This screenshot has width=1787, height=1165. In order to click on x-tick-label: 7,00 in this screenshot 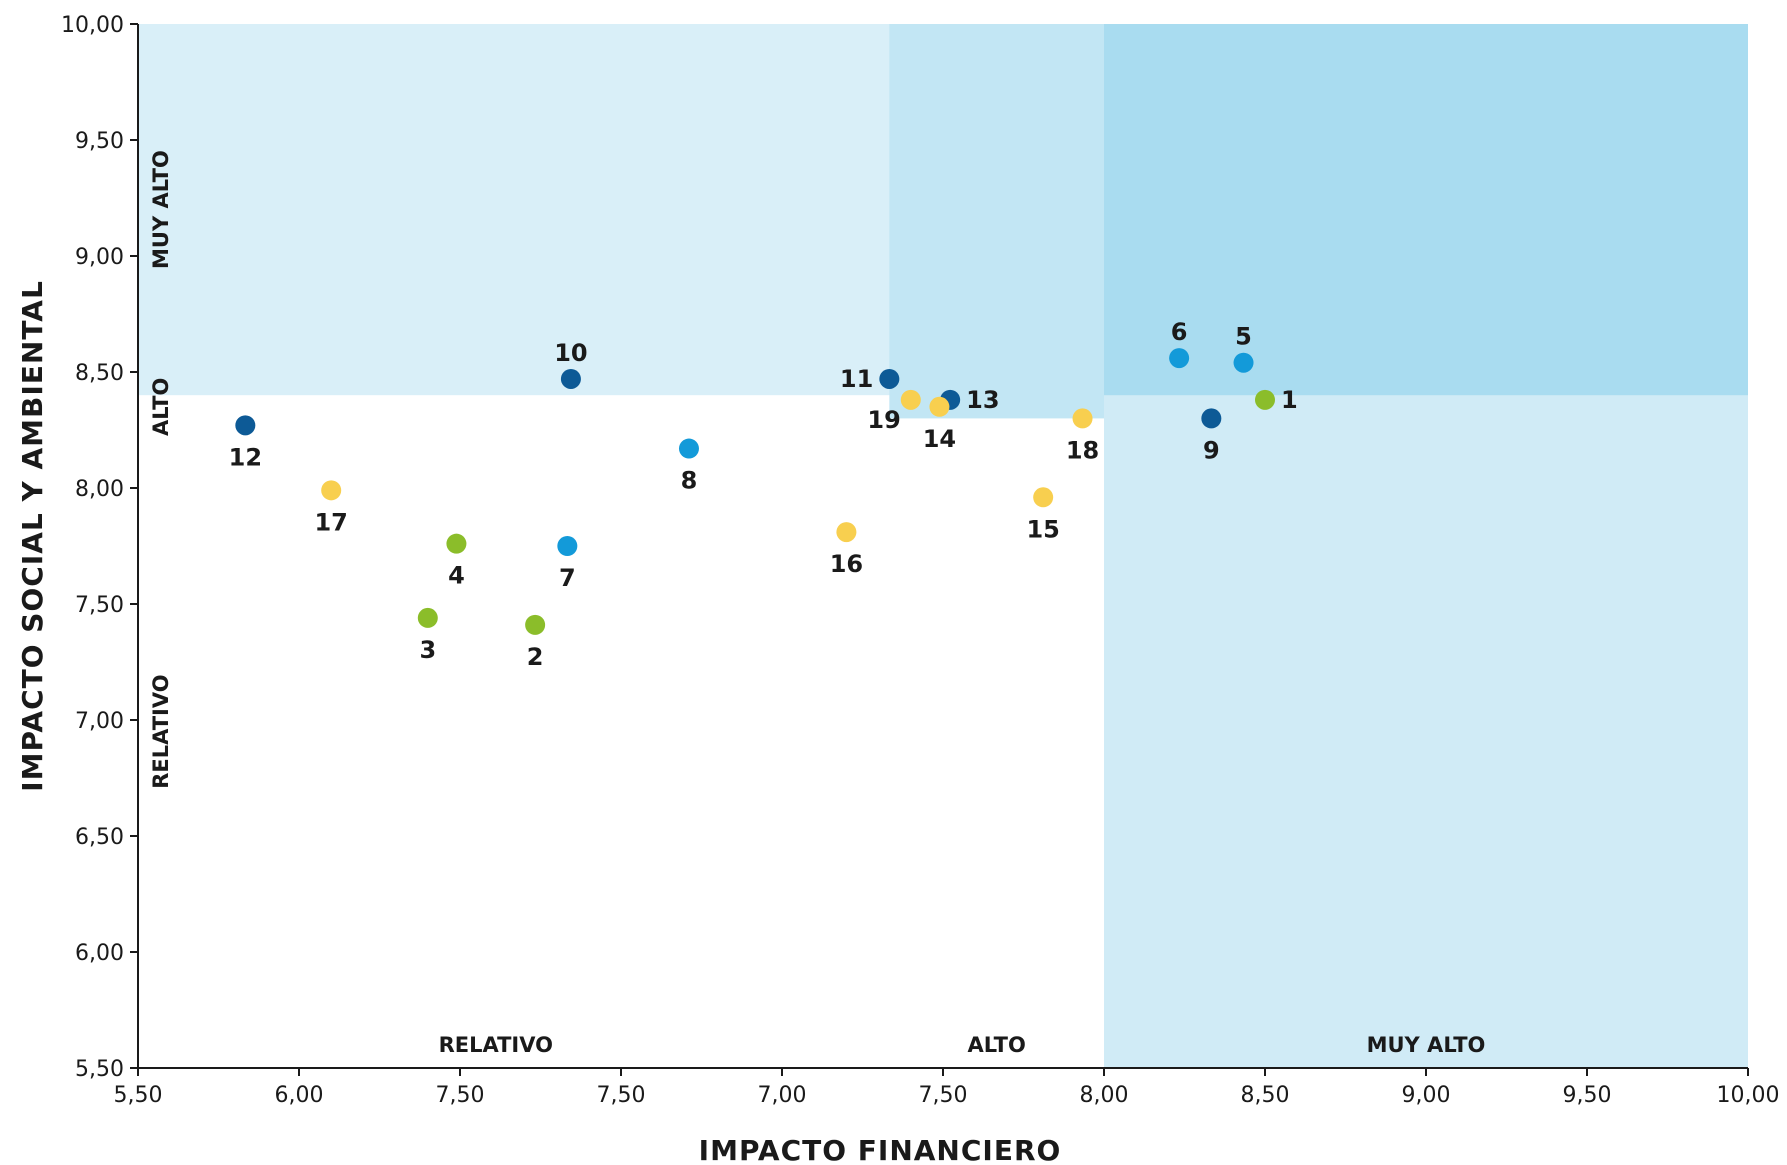, I will do `click(782, 1095)`.